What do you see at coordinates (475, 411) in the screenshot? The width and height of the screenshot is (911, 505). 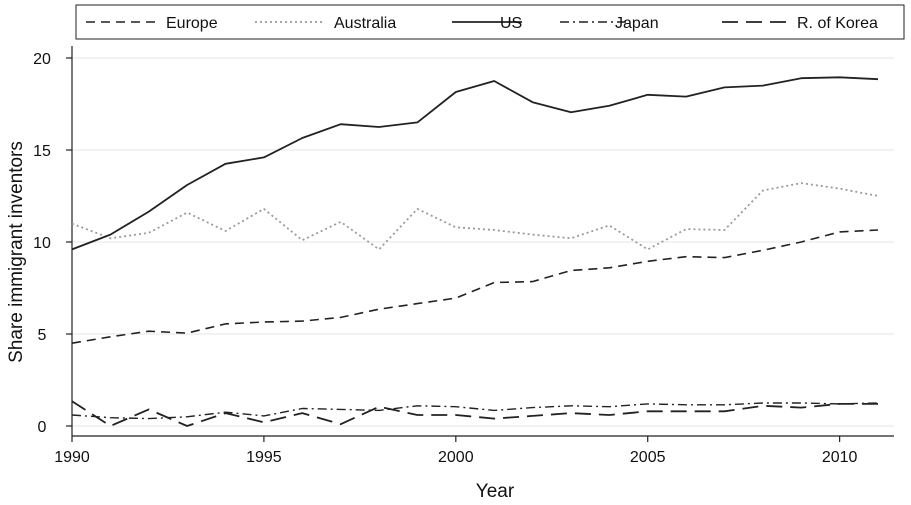 I see `series-line-japan` at bounding box center [475, 411].